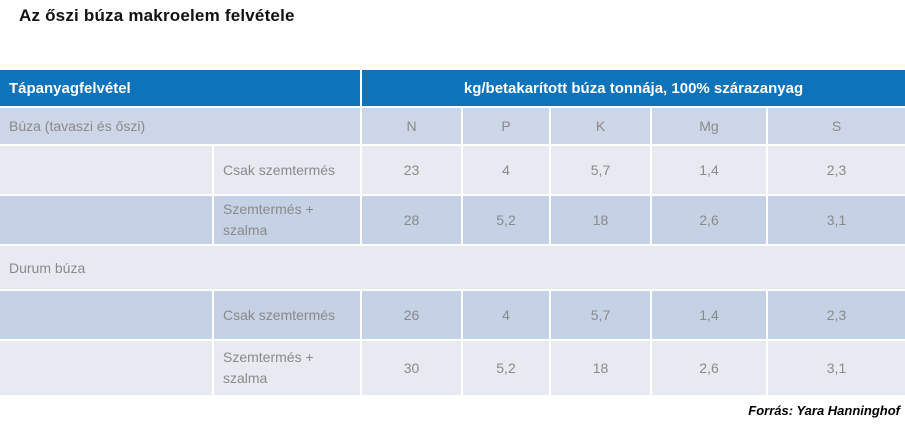 This screenshot has height=426, width=905. Describe the element at coordinates (411, 315) in the screenshot. I see `value-cell: 26` at that location.